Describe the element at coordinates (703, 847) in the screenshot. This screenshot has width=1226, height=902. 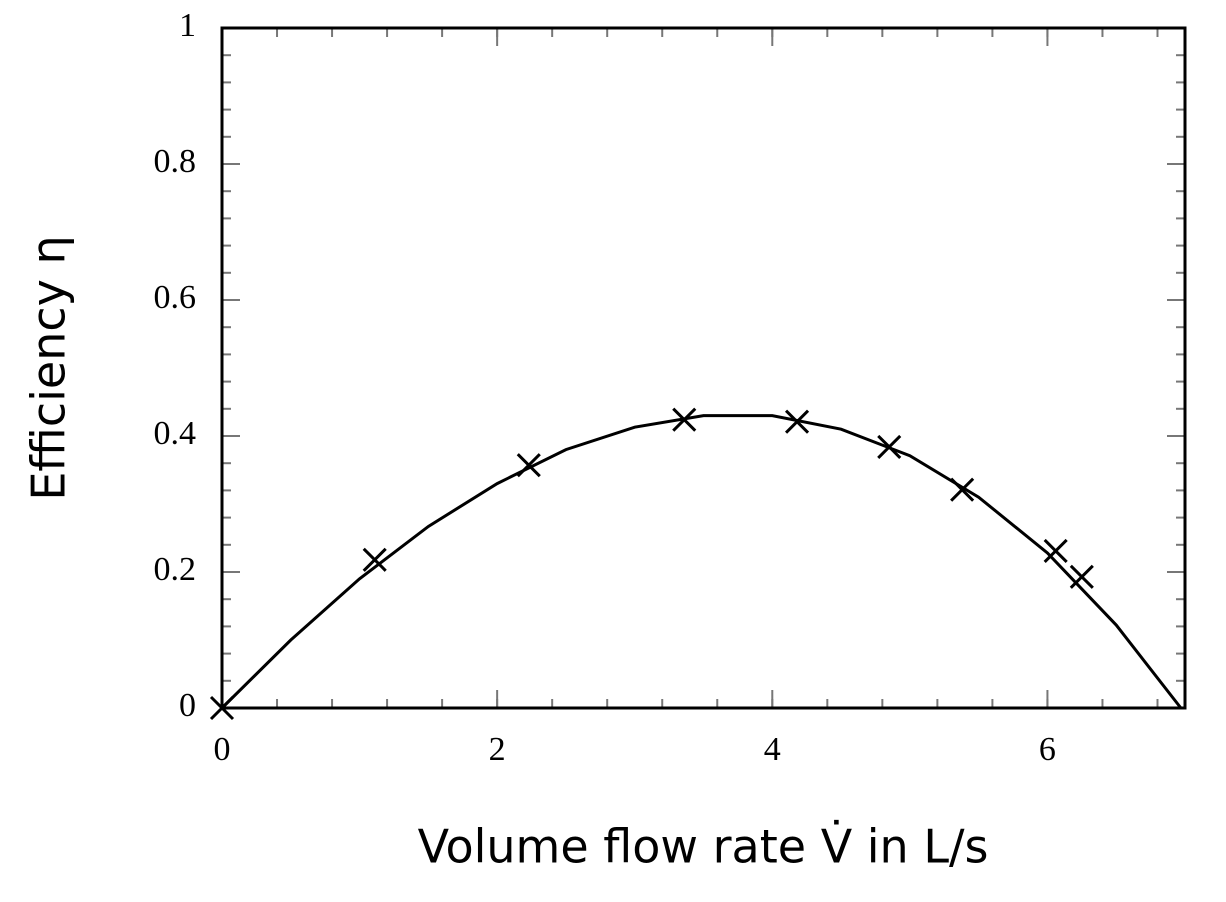
I see `x-axis-label: Volume flow rate V̇ in L/s` at that location.